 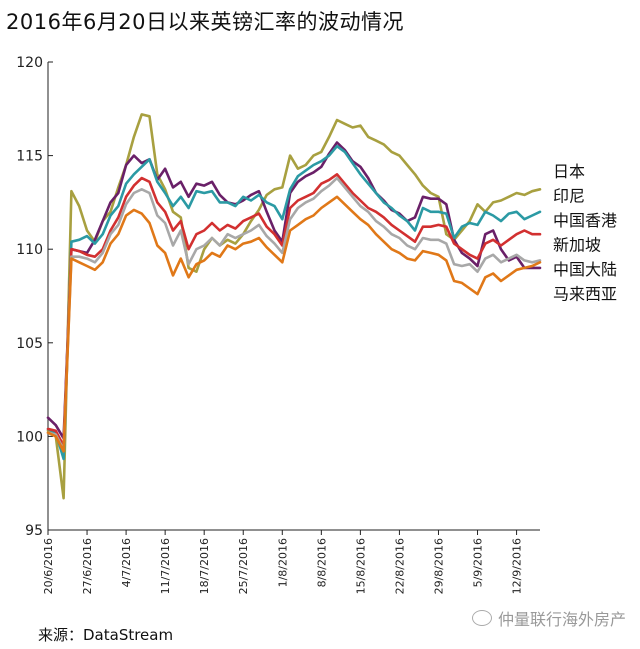 I want to click on y-tick-label: 100, so click(x=29, y=437).